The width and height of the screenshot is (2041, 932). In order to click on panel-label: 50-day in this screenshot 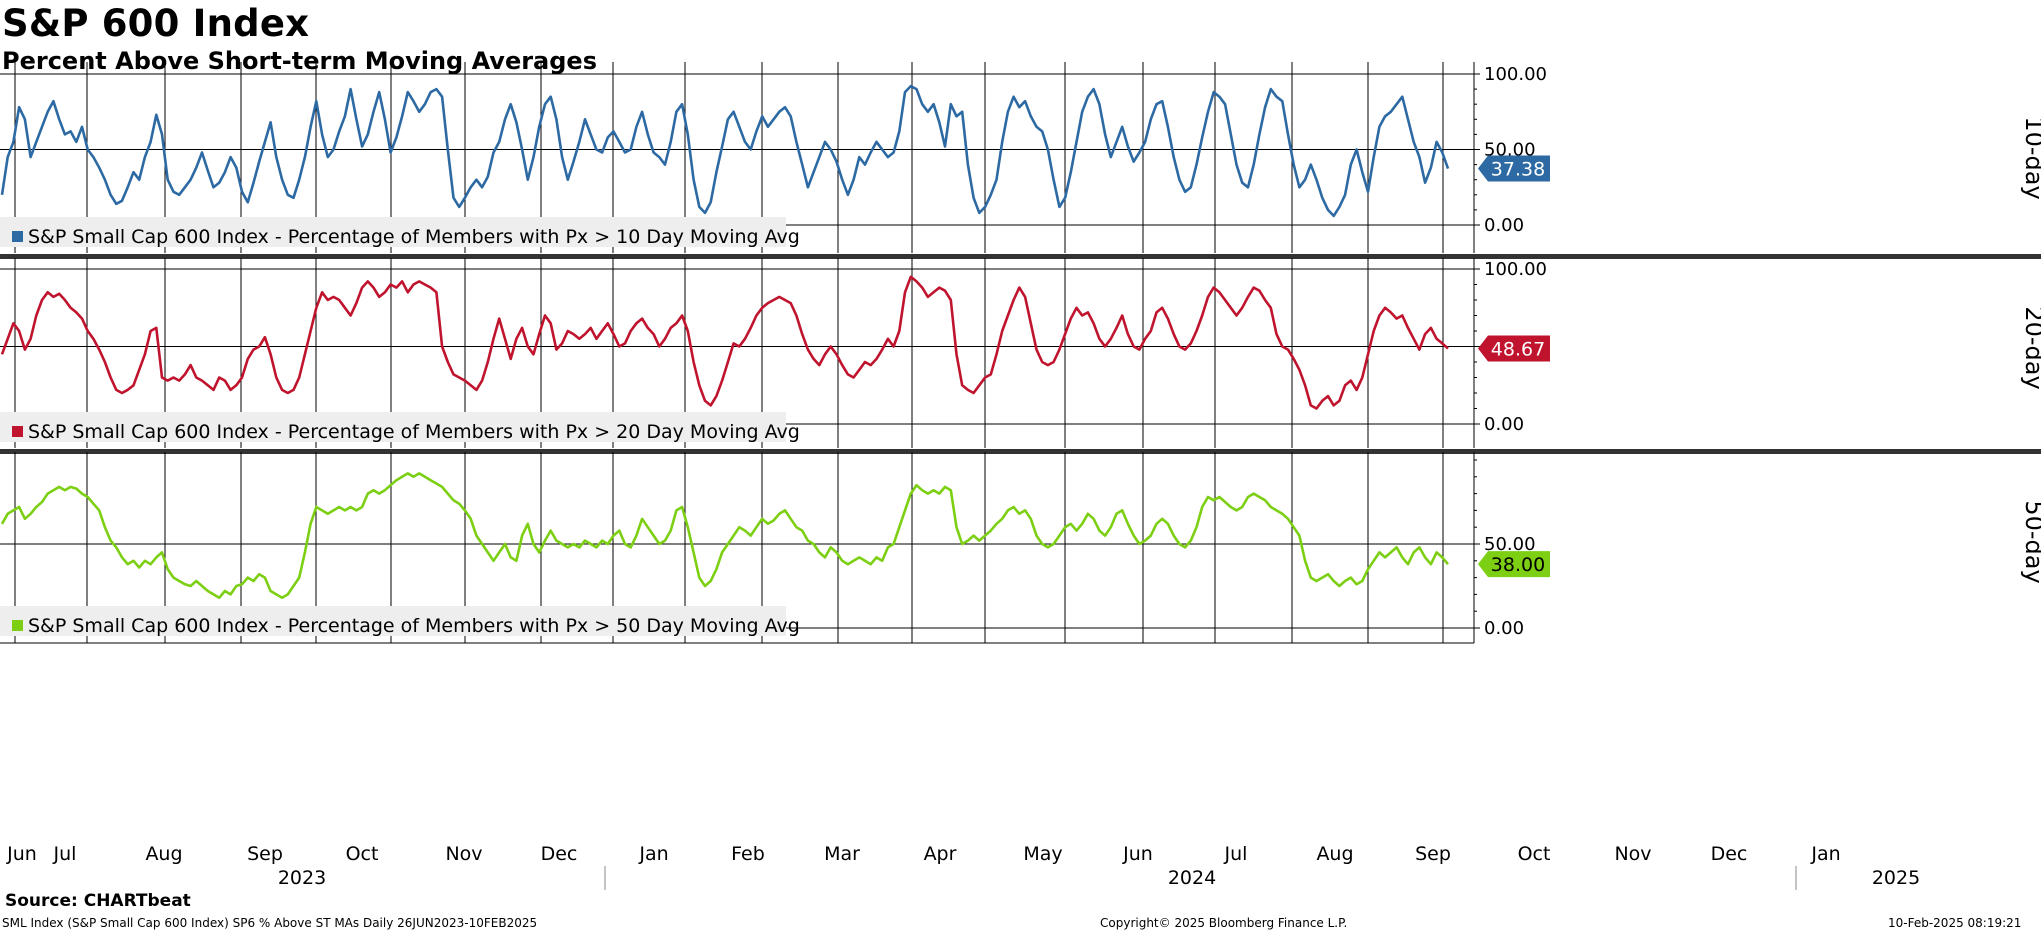, I will do `click(2030, 541)`.